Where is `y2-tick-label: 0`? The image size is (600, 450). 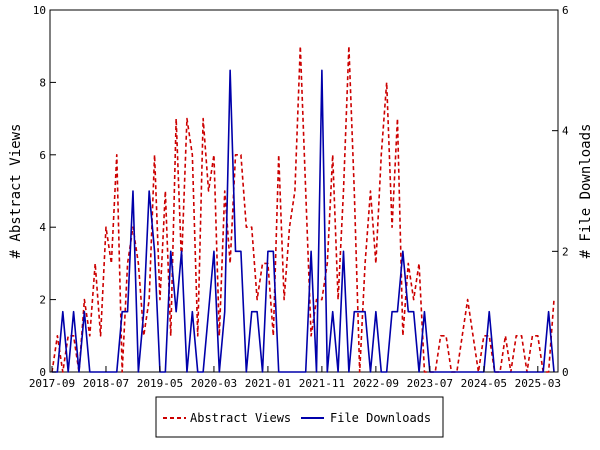
y2-tick-label: 0 is located at coordinates (565, 372).